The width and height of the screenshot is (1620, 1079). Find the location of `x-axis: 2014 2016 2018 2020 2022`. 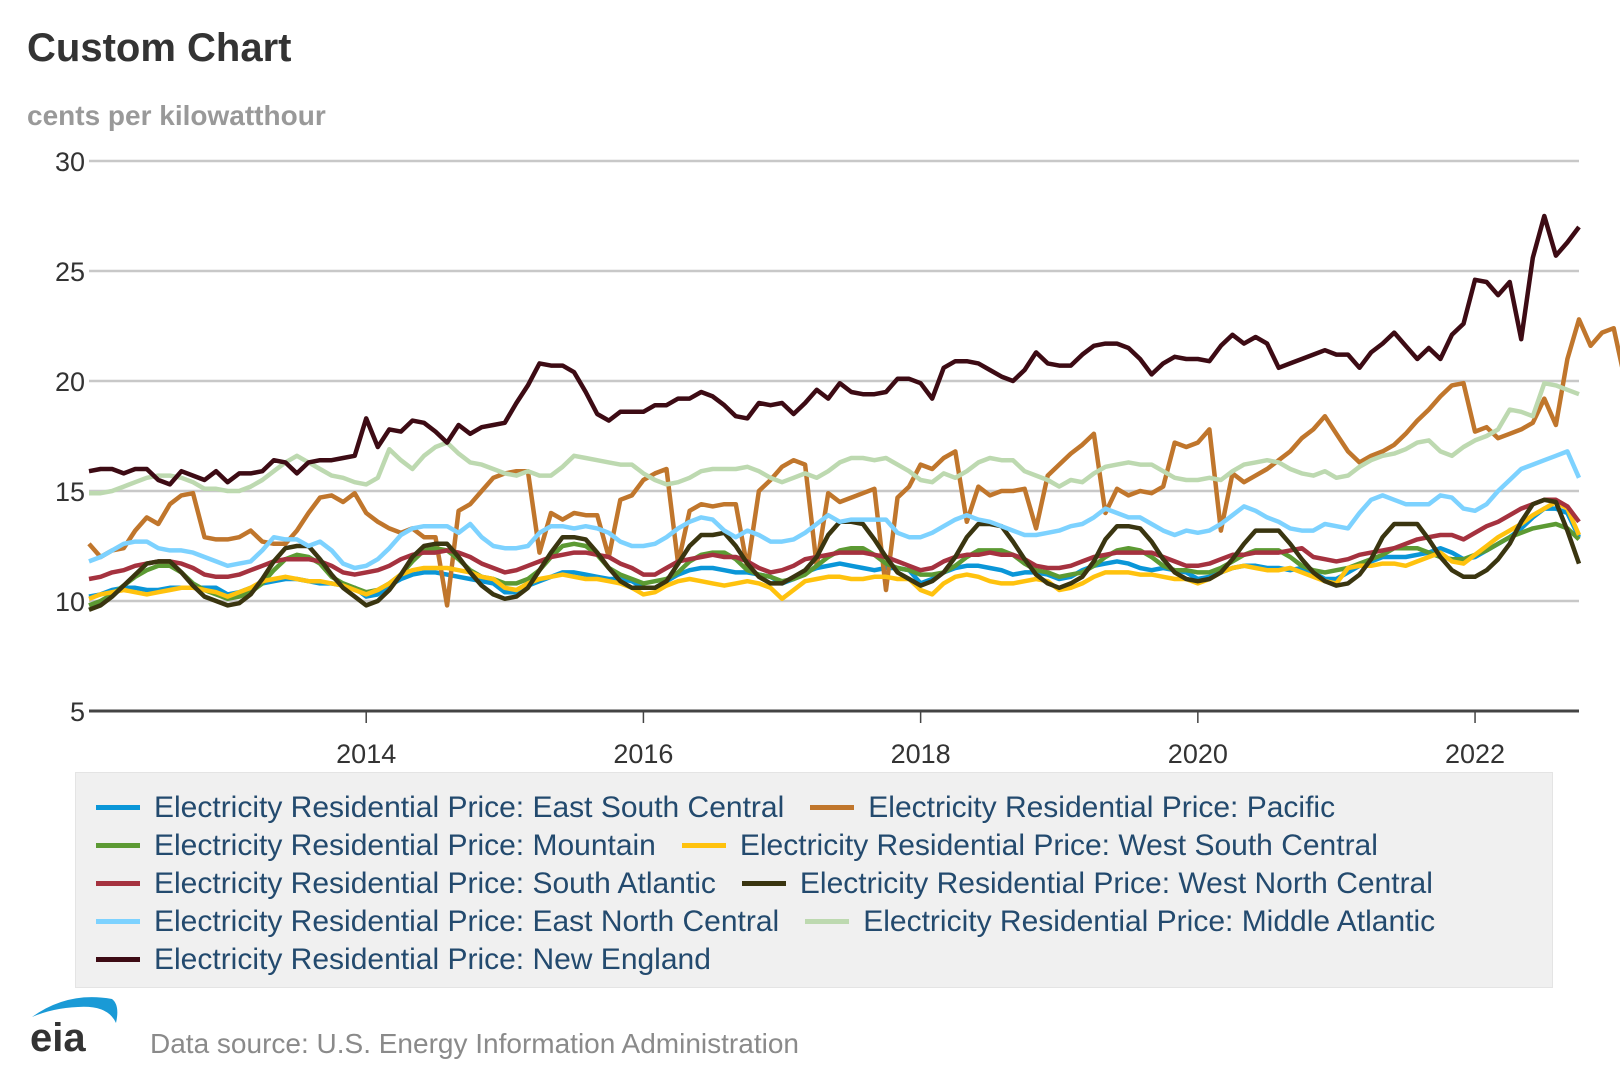

x-axis: 2014 2016 2018 2020 2022 is located at coordinates (834, 739).